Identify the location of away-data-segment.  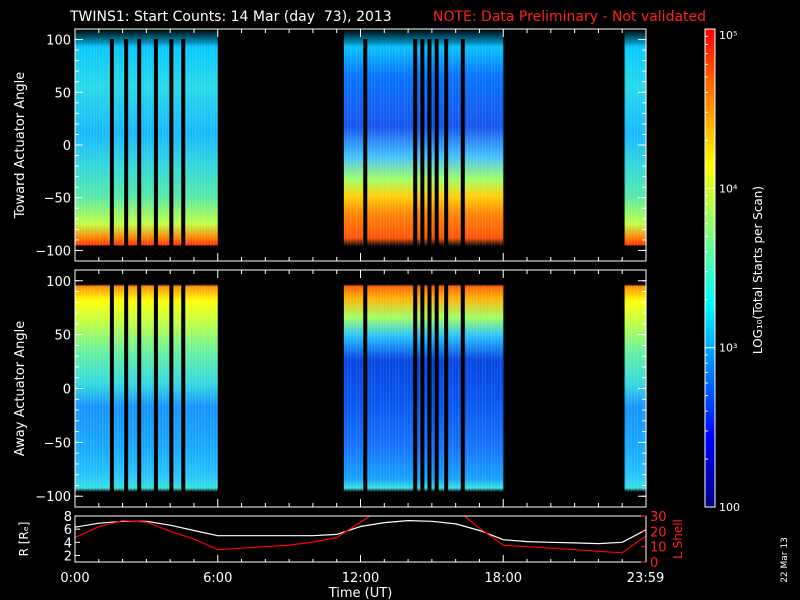
(146, 388).